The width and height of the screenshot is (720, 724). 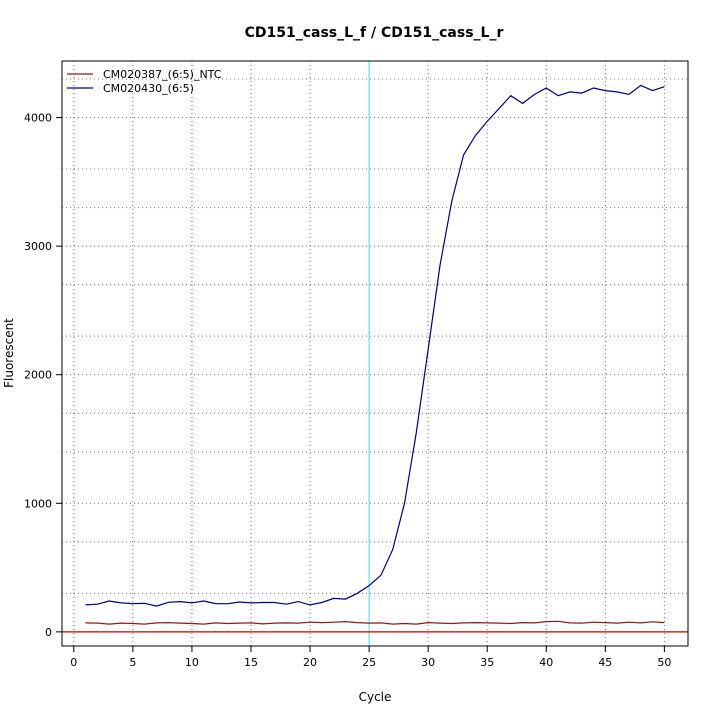 I want to click on x-tick-label: 25, so click(x=369, y=662).